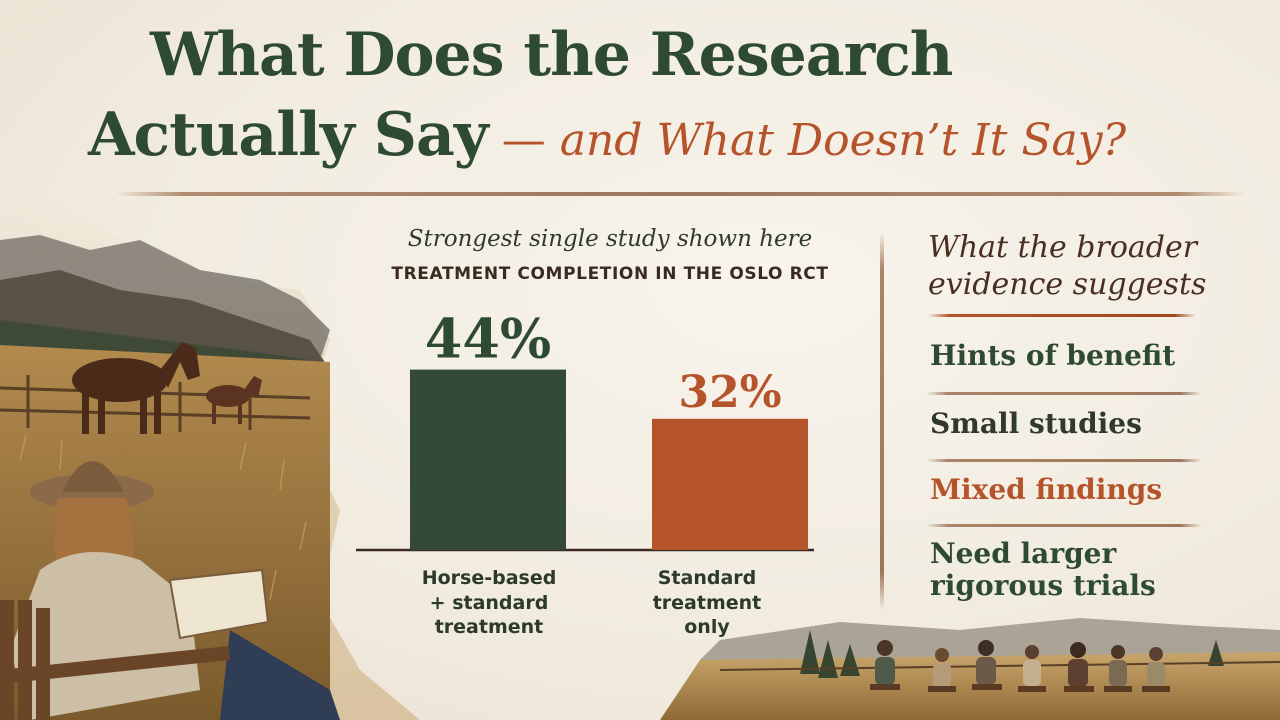 The height and width of the screenshot is (720, 1280). Describe the element at coordinates (814, 140) in the screenshot. I see `page-title-accent: — and What Doesn’t It Say?` at that location.